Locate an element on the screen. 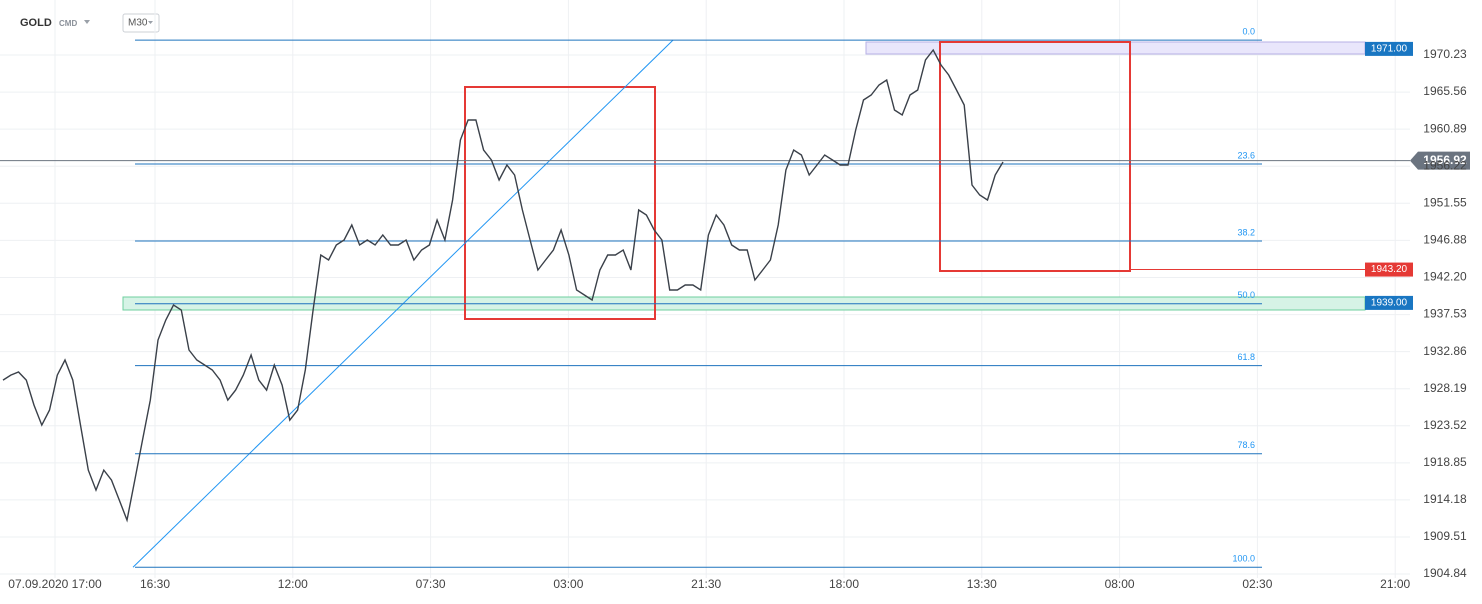  fib-level-label: 61.8 is located at coordinates (1246, 357).